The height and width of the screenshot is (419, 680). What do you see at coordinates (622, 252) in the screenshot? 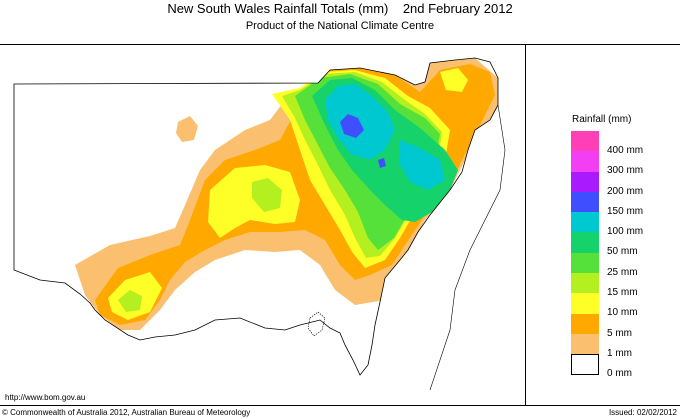
I see `legend-label: 50 mm` at bounding box center [622, 252].